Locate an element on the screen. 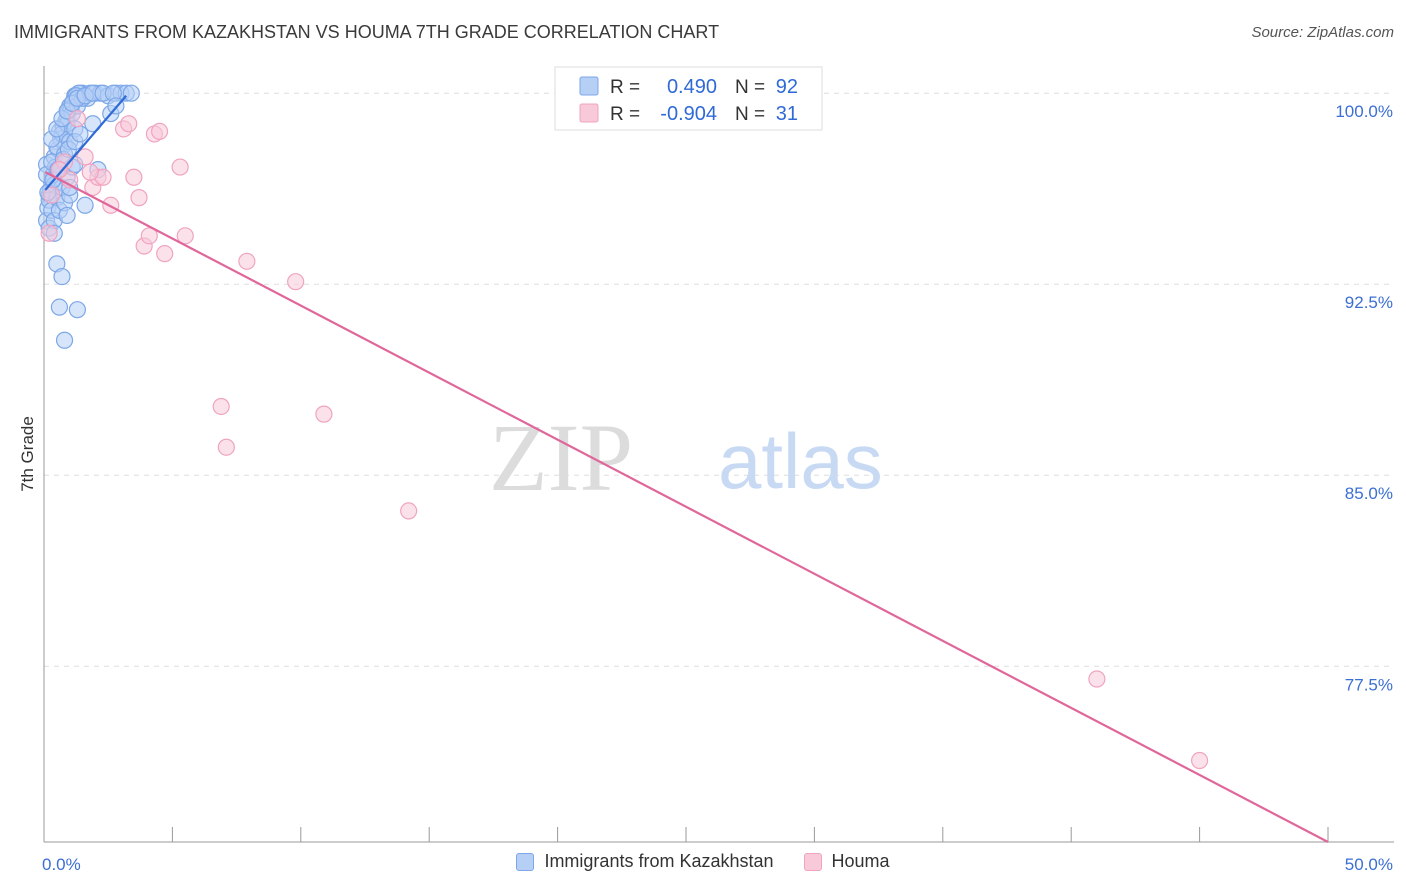 Image resolution: width=1406 pixels, height=892 pixels. watermark: ZIP atlas is located at coordinates (686, 457).